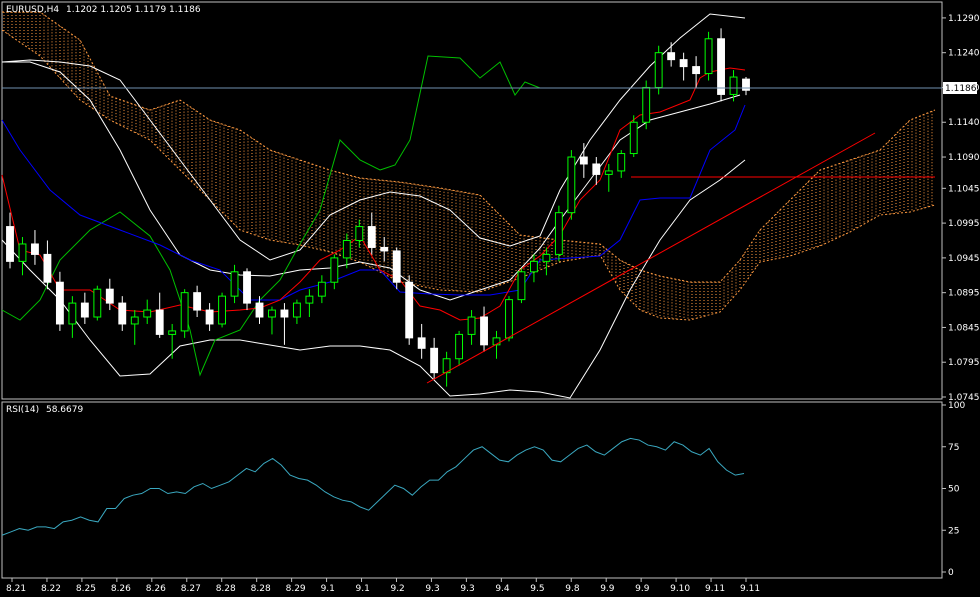 This screenshot has height=597, width=980. What do you see at coordinates (964, 224) in the screenshot?
I see `price-tick-label: 1.0995` at bounding box center [964, 224].